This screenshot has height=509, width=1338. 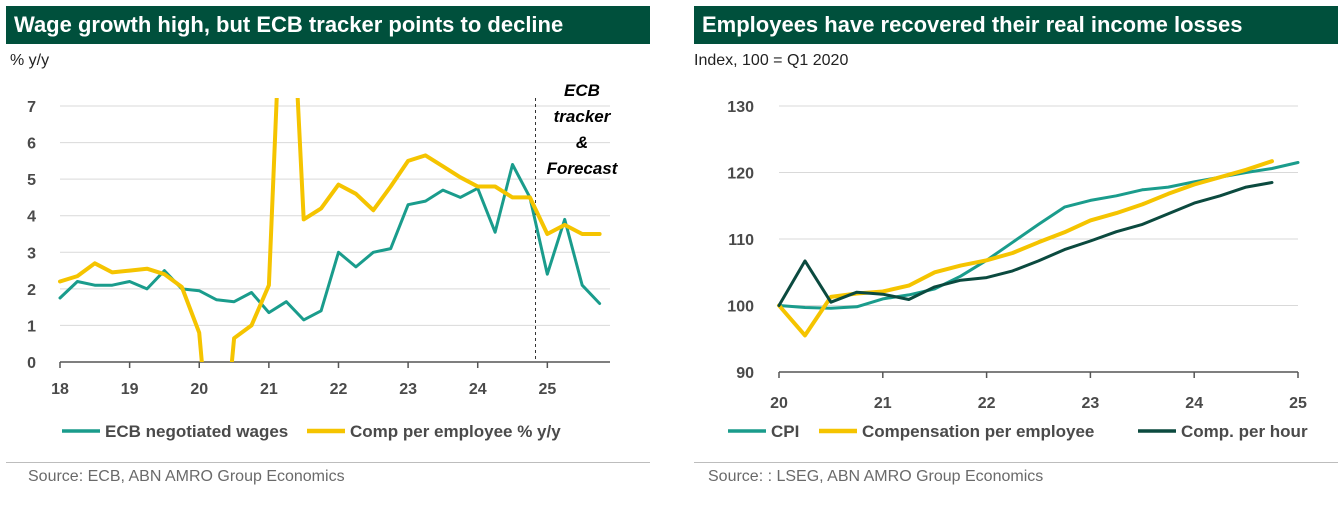 What do you see at coordinates (785, 431) in the screenshot?
I see `legend-label: CPI` at bounding box center [785, 431].